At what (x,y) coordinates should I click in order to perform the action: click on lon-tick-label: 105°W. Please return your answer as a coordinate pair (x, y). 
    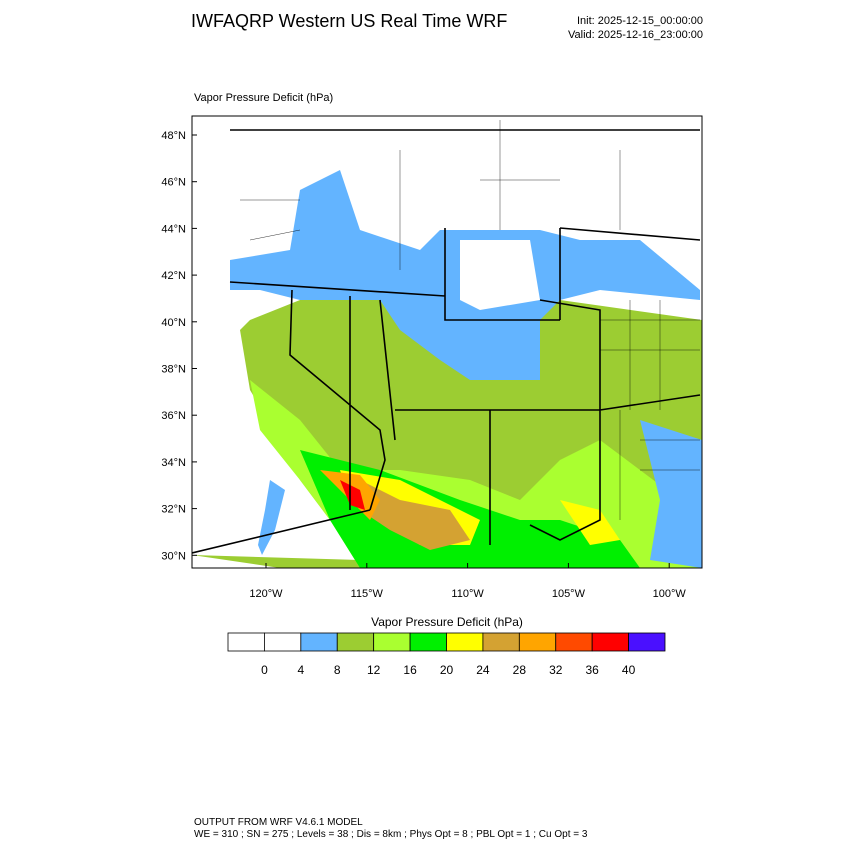
    Looking at the image, I should click on (569, 594).